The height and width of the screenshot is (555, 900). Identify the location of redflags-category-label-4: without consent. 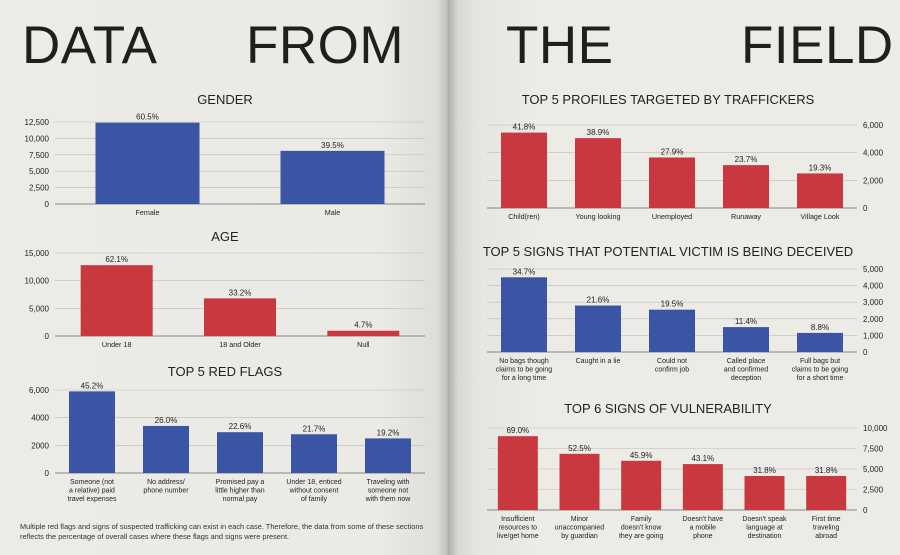
(314, 491).